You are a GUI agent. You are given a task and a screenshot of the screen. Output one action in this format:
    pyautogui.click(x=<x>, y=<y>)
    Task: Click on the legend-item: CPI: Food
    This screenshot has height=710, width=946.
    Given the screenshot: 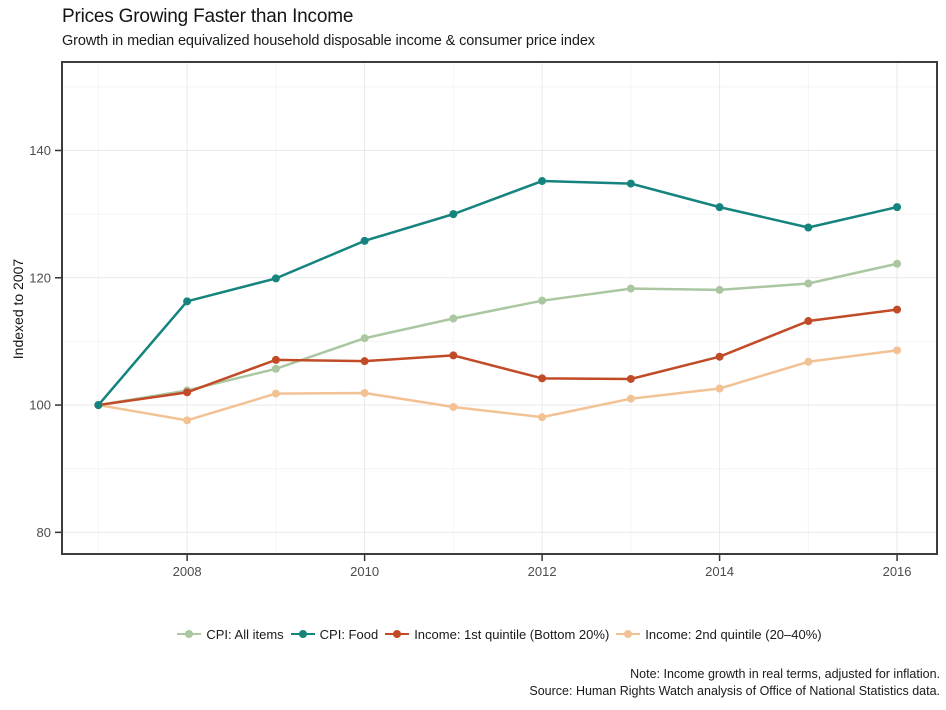 What is the action you would take?
    pyautogui.click(x=334, y=634)
    